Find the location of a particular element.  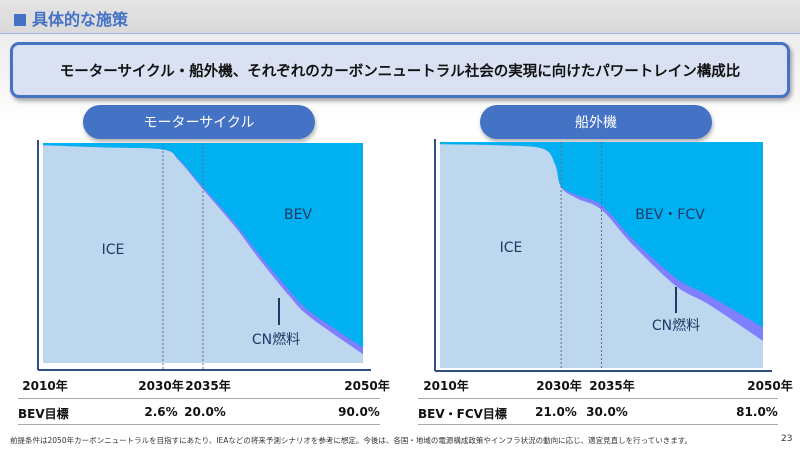

target-value-2050: 81.0% is located at coordinates (757, 412).